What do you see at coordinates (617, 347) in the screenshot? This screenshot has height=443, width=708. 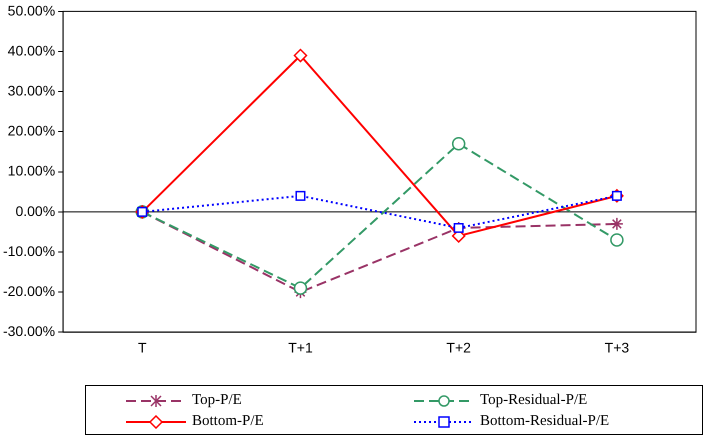 I see `x-tick-label: T+3` at bounding box center [617, 347].